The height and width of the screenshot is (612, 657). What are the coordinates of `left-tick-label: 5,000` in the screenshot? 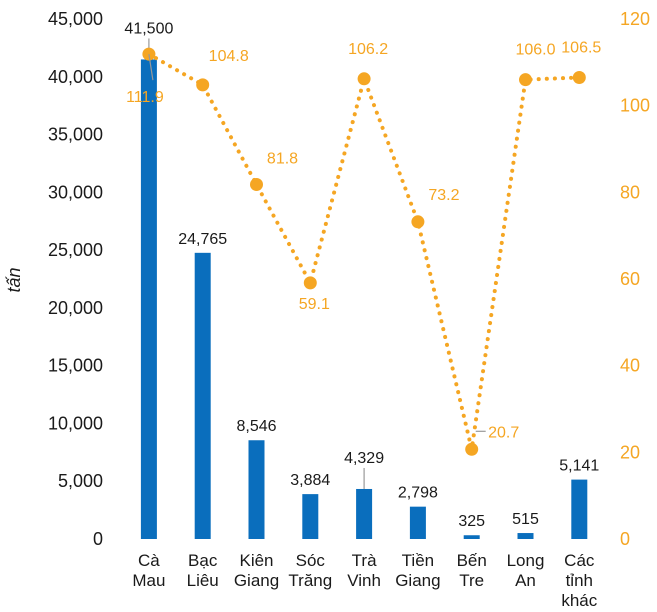 It's located at (80, 481).